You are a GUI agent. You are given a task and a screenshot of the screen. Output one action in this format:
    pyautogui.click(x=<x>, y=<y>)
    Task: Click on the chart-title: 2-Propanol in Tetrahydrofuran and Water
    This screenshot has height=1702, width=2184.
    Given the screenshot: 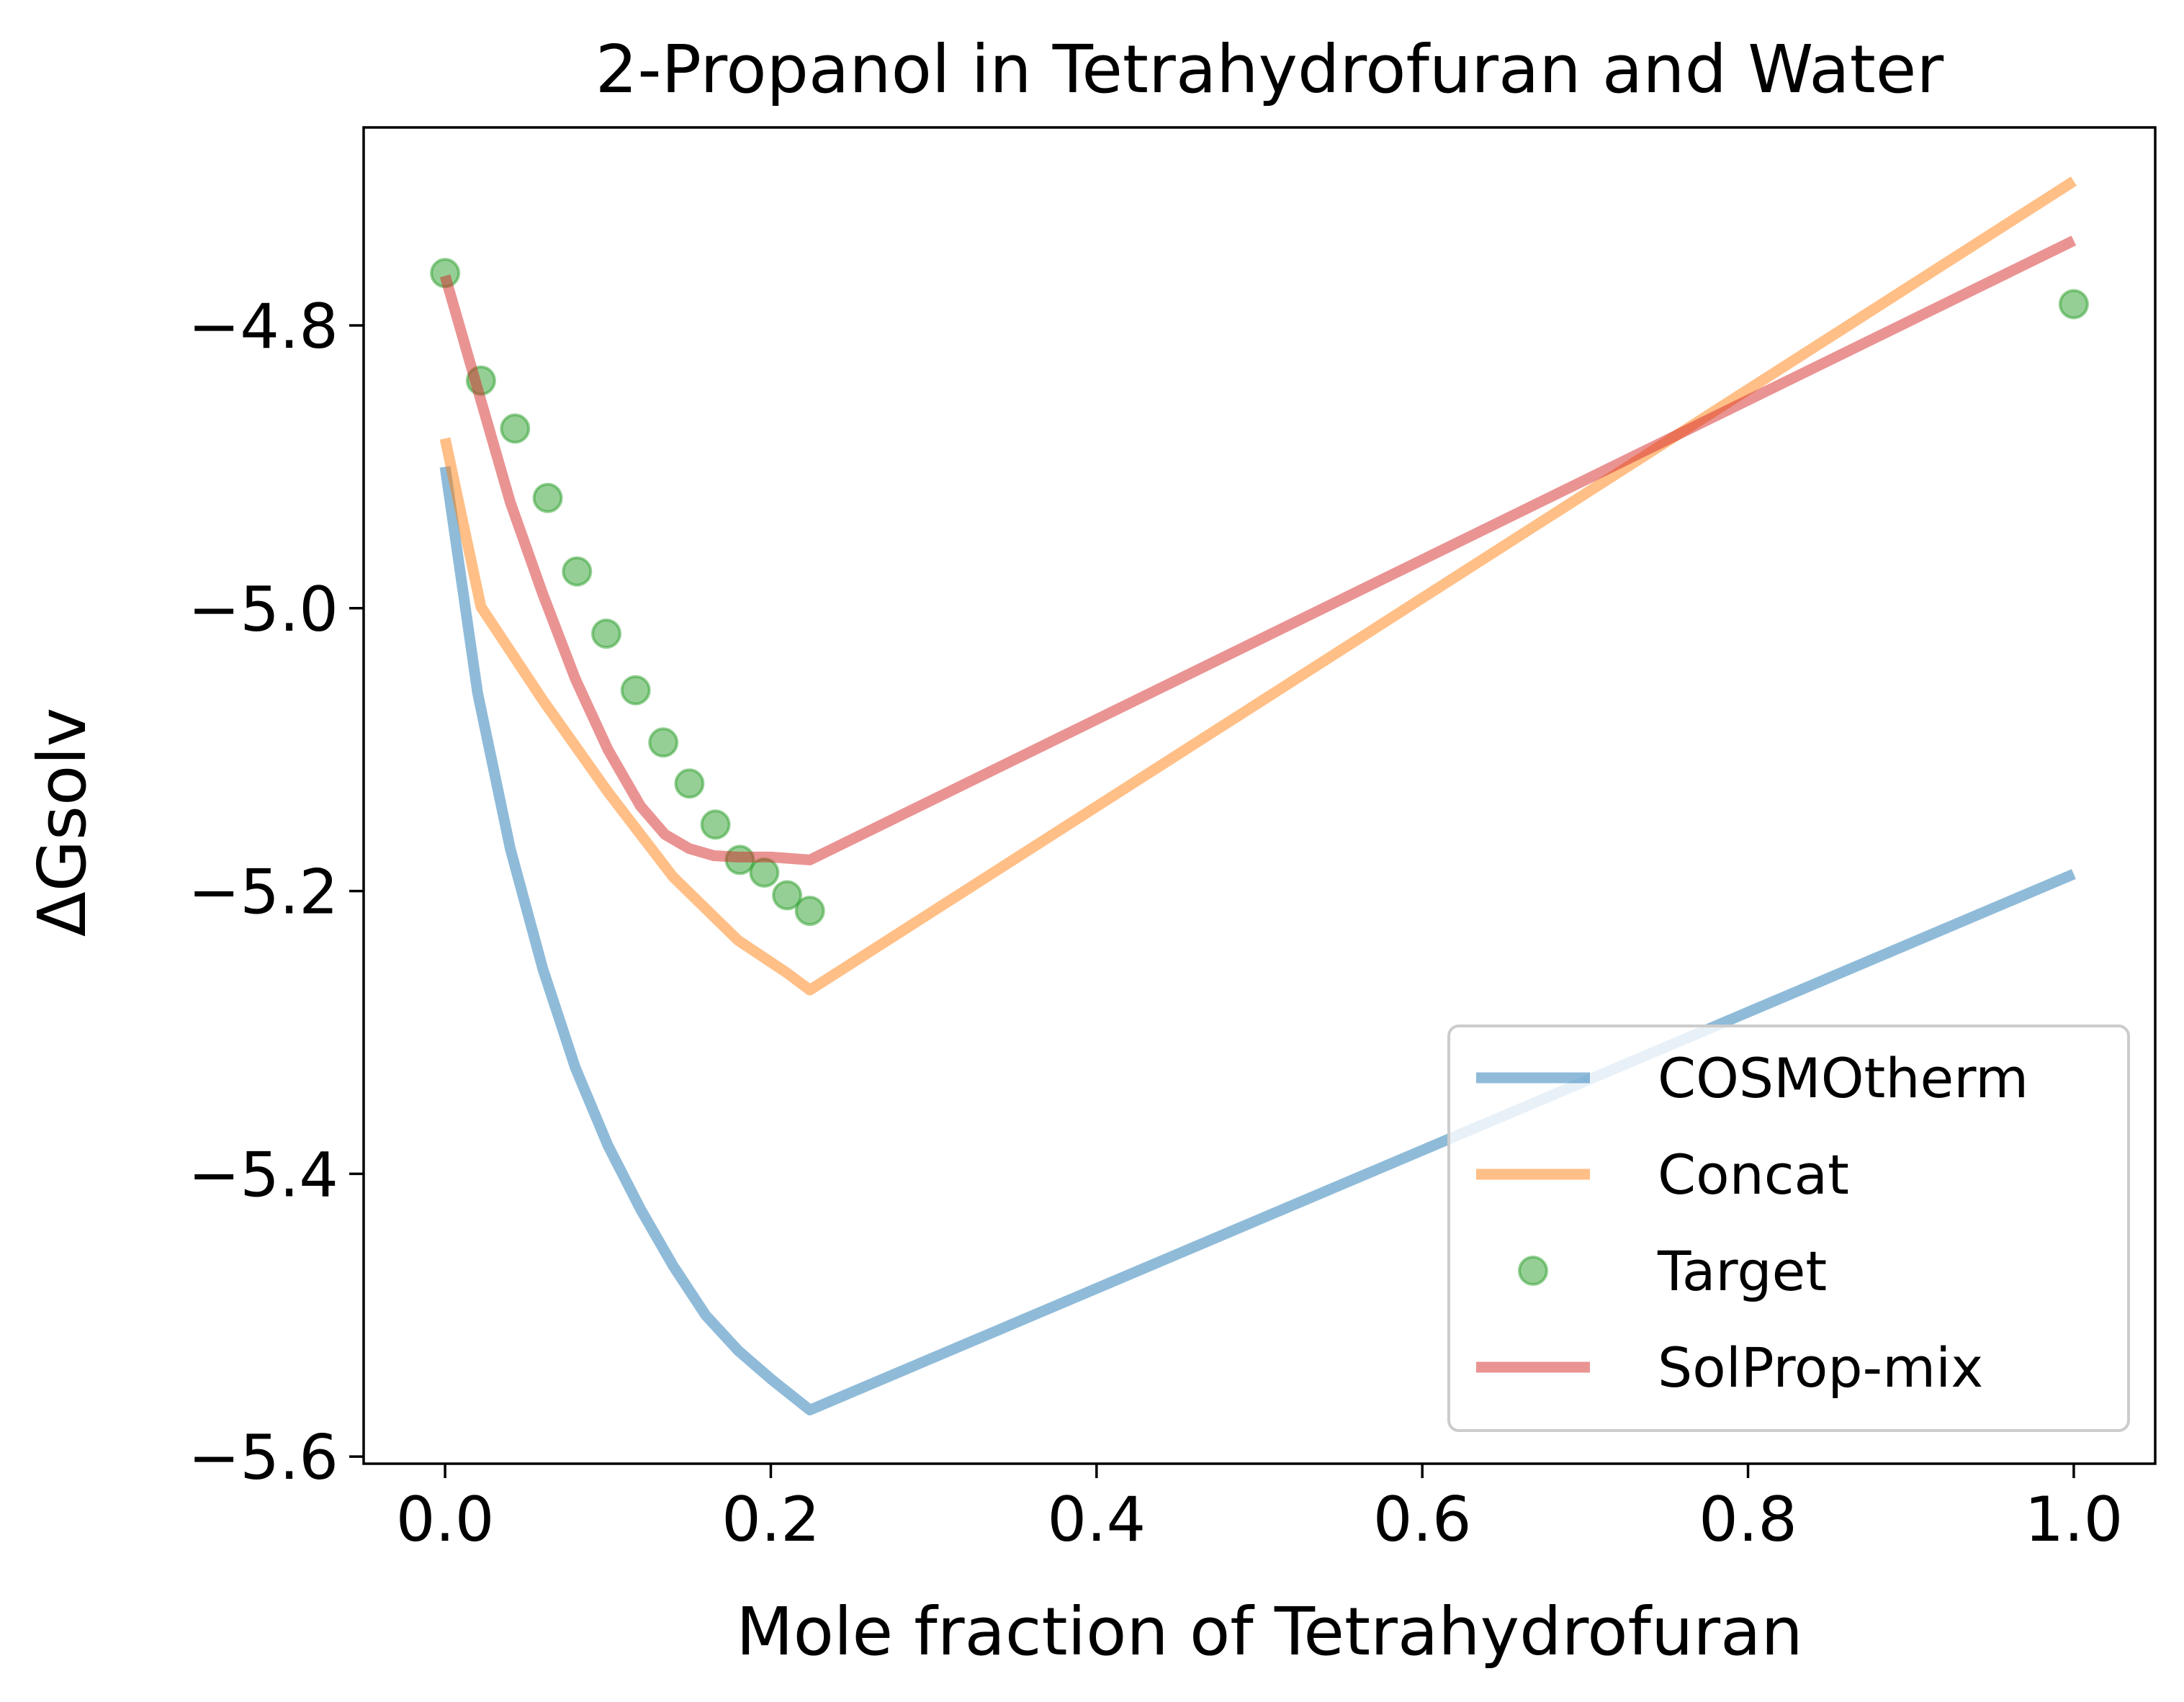 What is the action you would take?
    pyautogui.click(x=1270, y=69)
    